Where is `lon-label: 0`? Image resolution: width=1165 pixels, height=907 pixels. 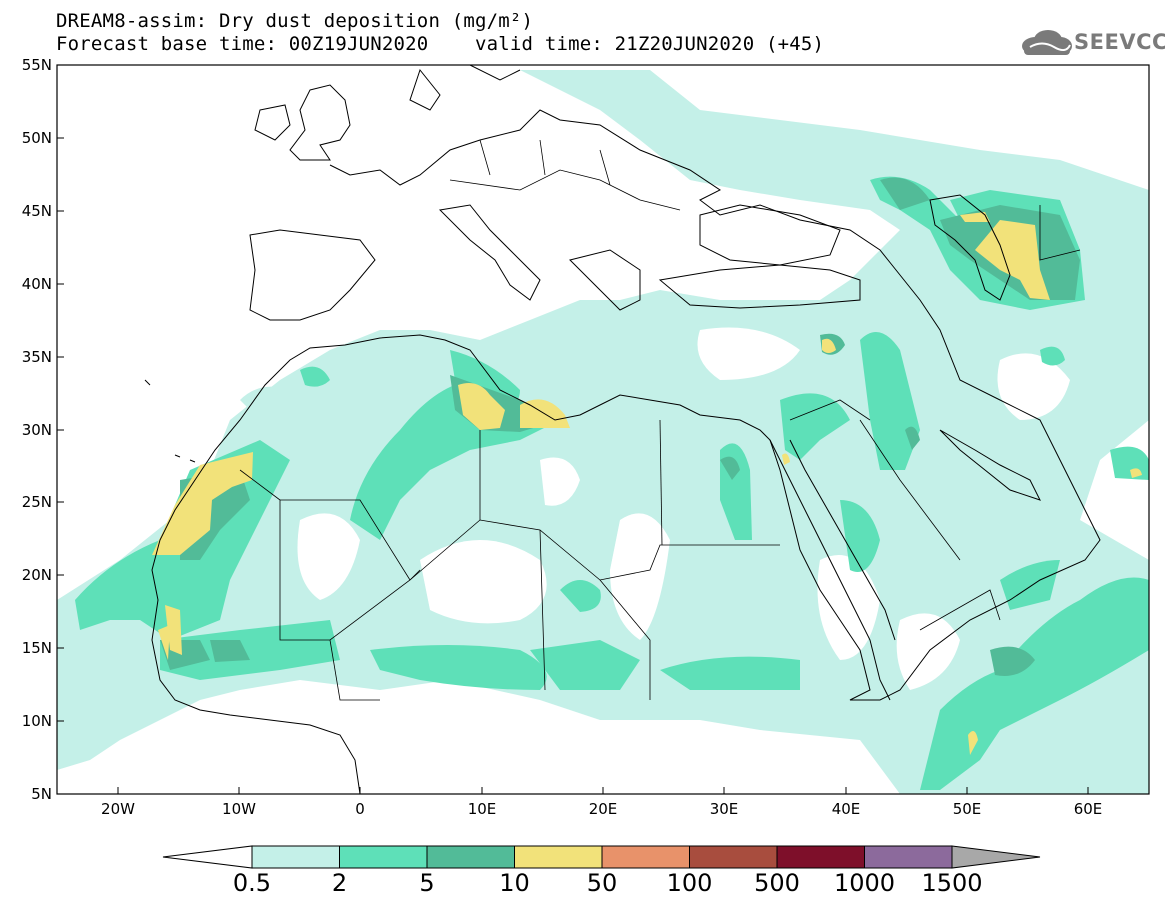 lon-label: 0 is located at coordinates (360, 809).